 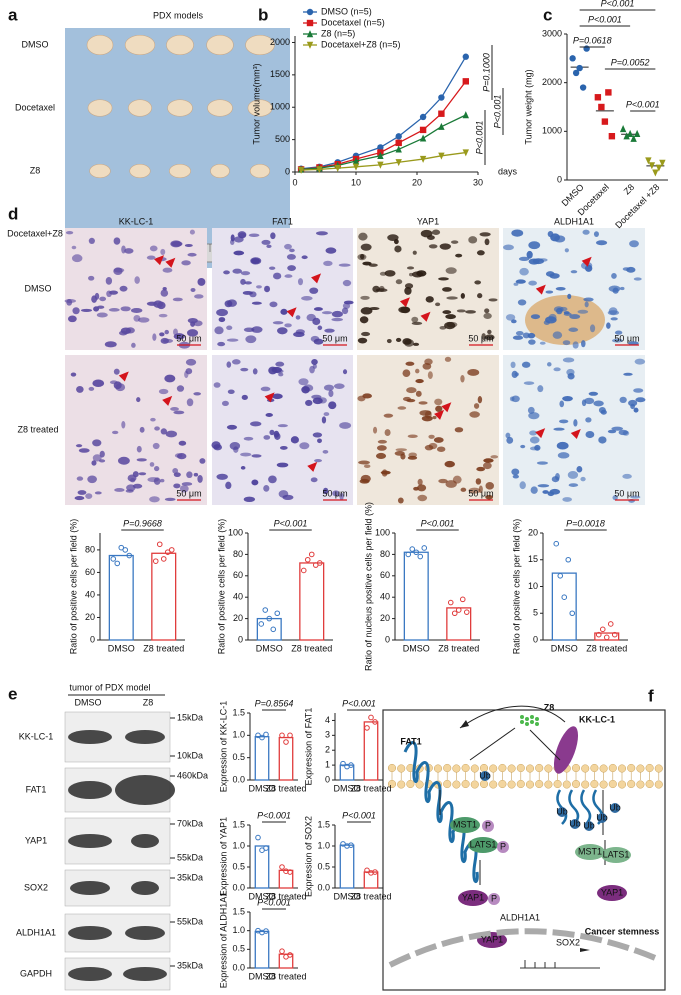 I want to click on row-label: Docetaxel, so click(x=35, y=107).